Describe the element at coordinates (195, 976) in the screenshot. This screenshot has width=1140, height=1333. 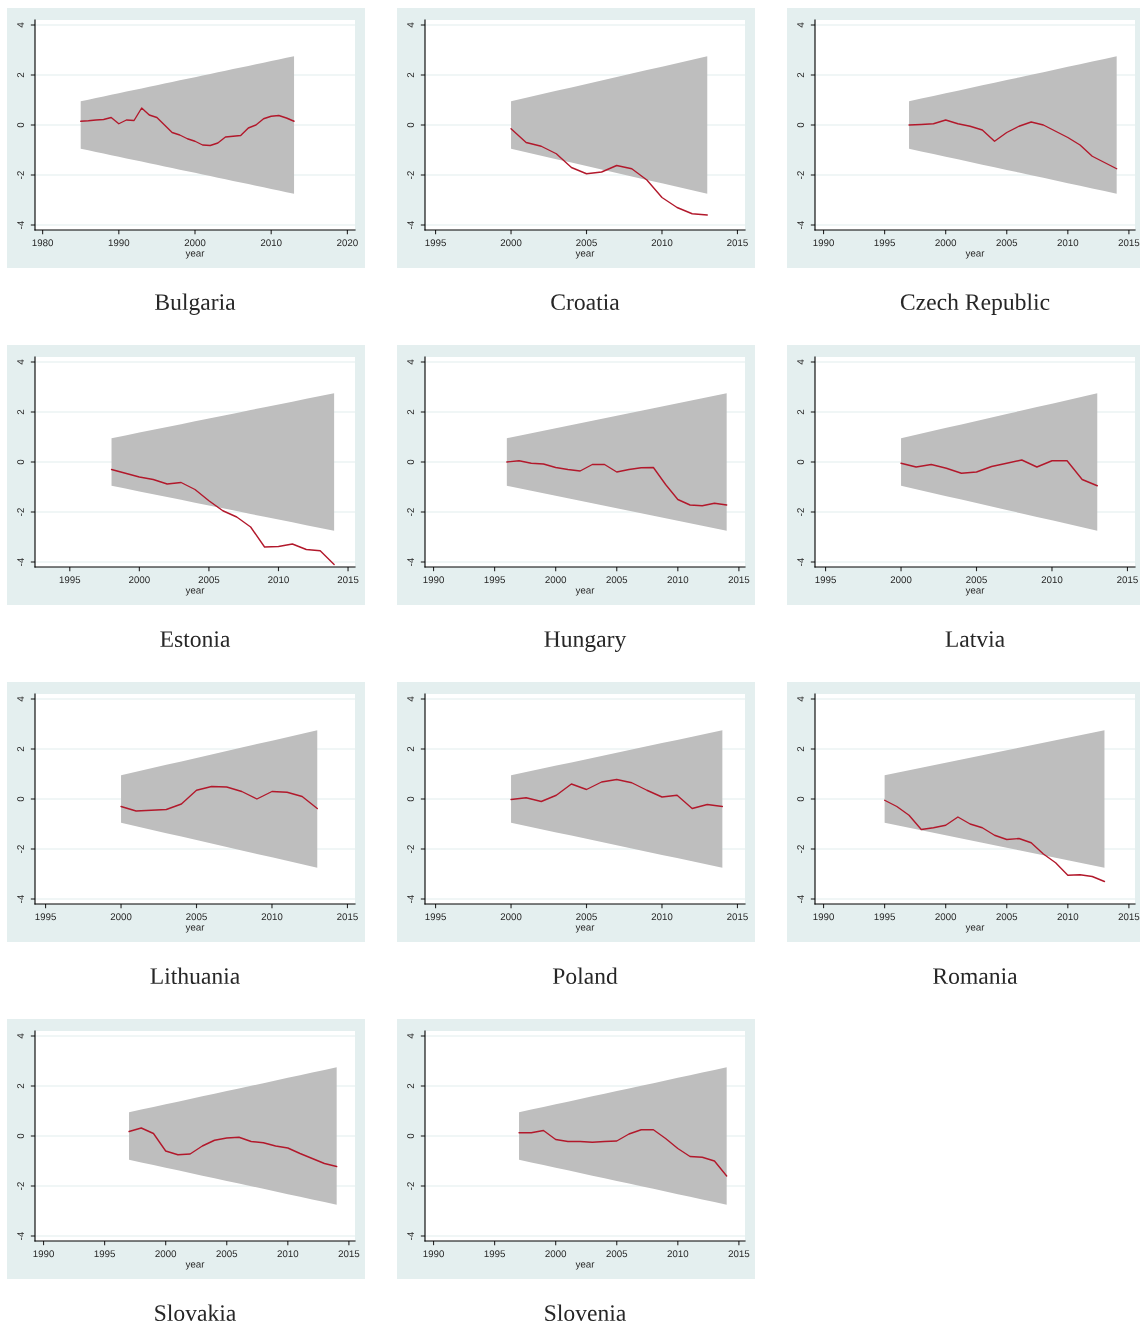
I see `text: Lithuania` at that location.